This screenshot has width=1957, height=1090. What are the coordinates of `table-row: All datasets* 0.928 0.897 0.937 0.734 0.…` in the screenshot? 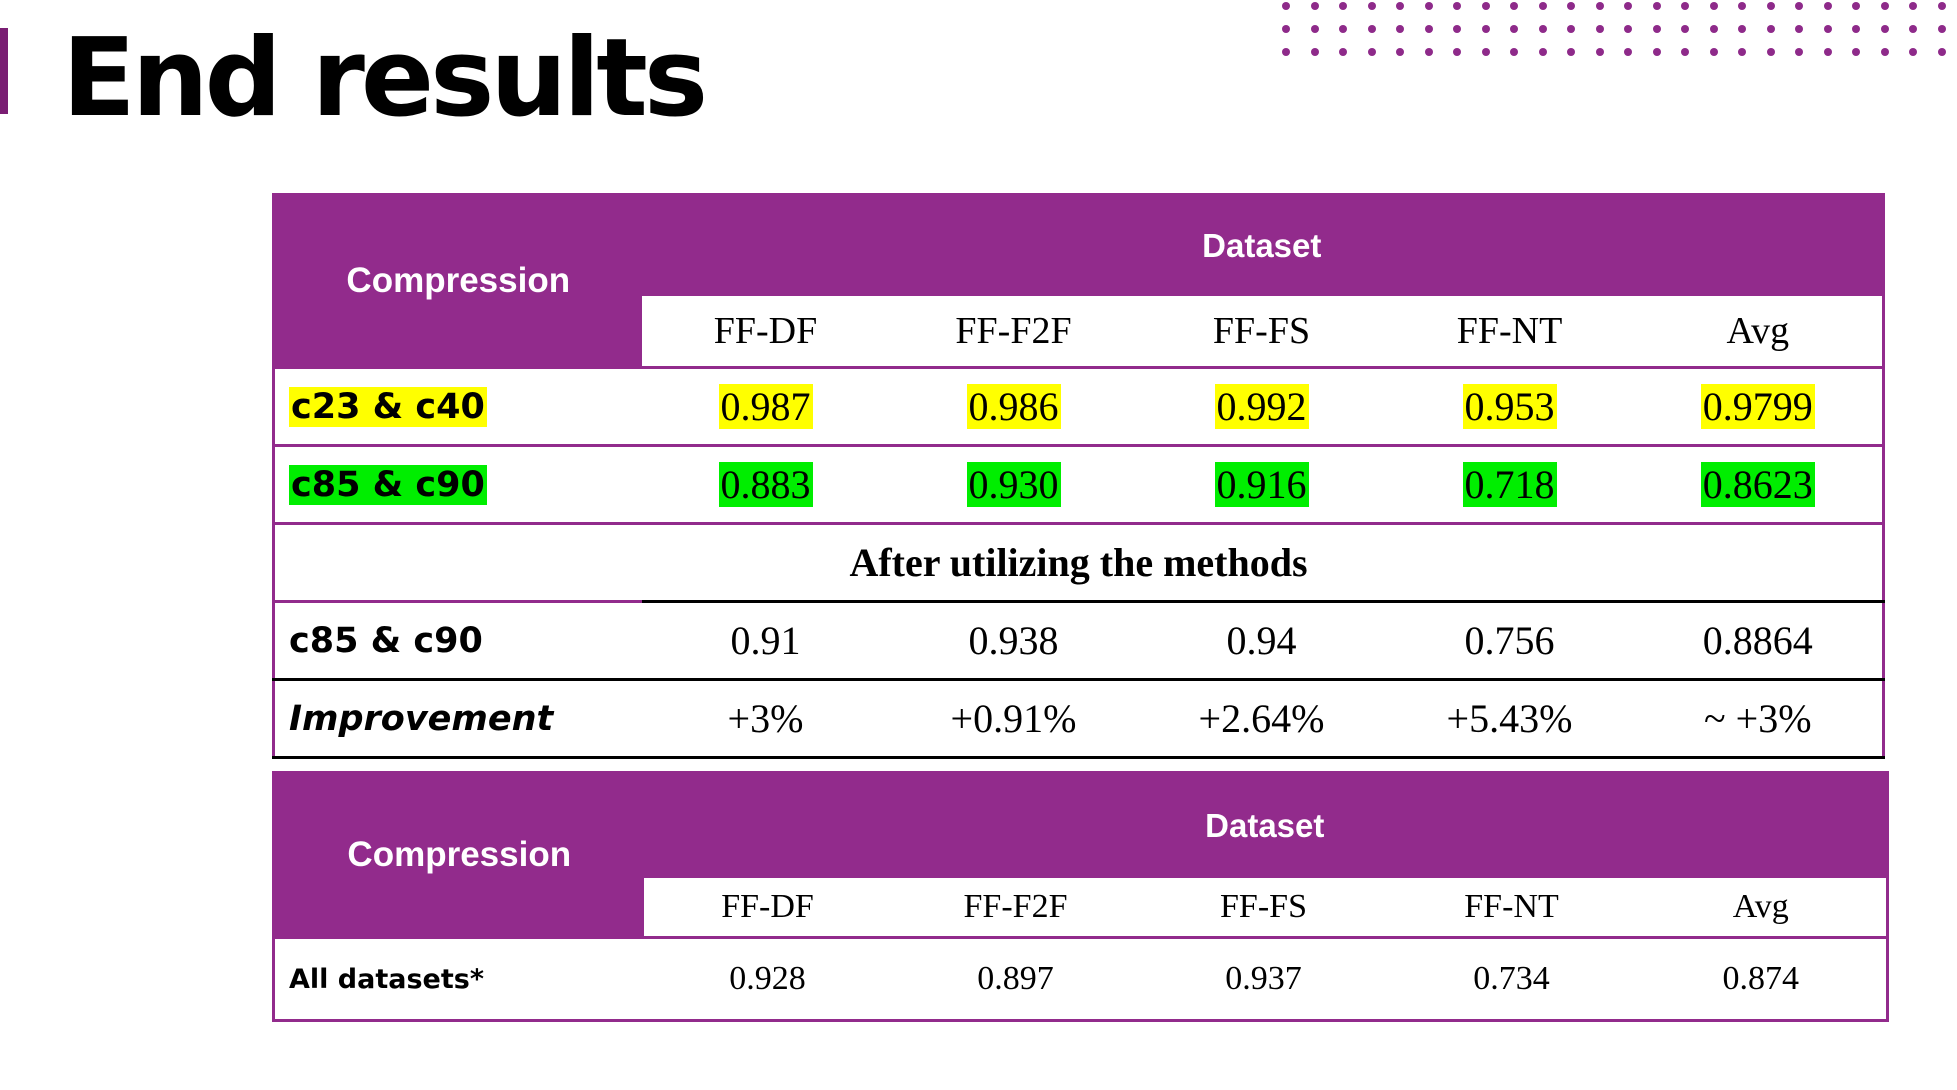 It's located at (1080, 978).